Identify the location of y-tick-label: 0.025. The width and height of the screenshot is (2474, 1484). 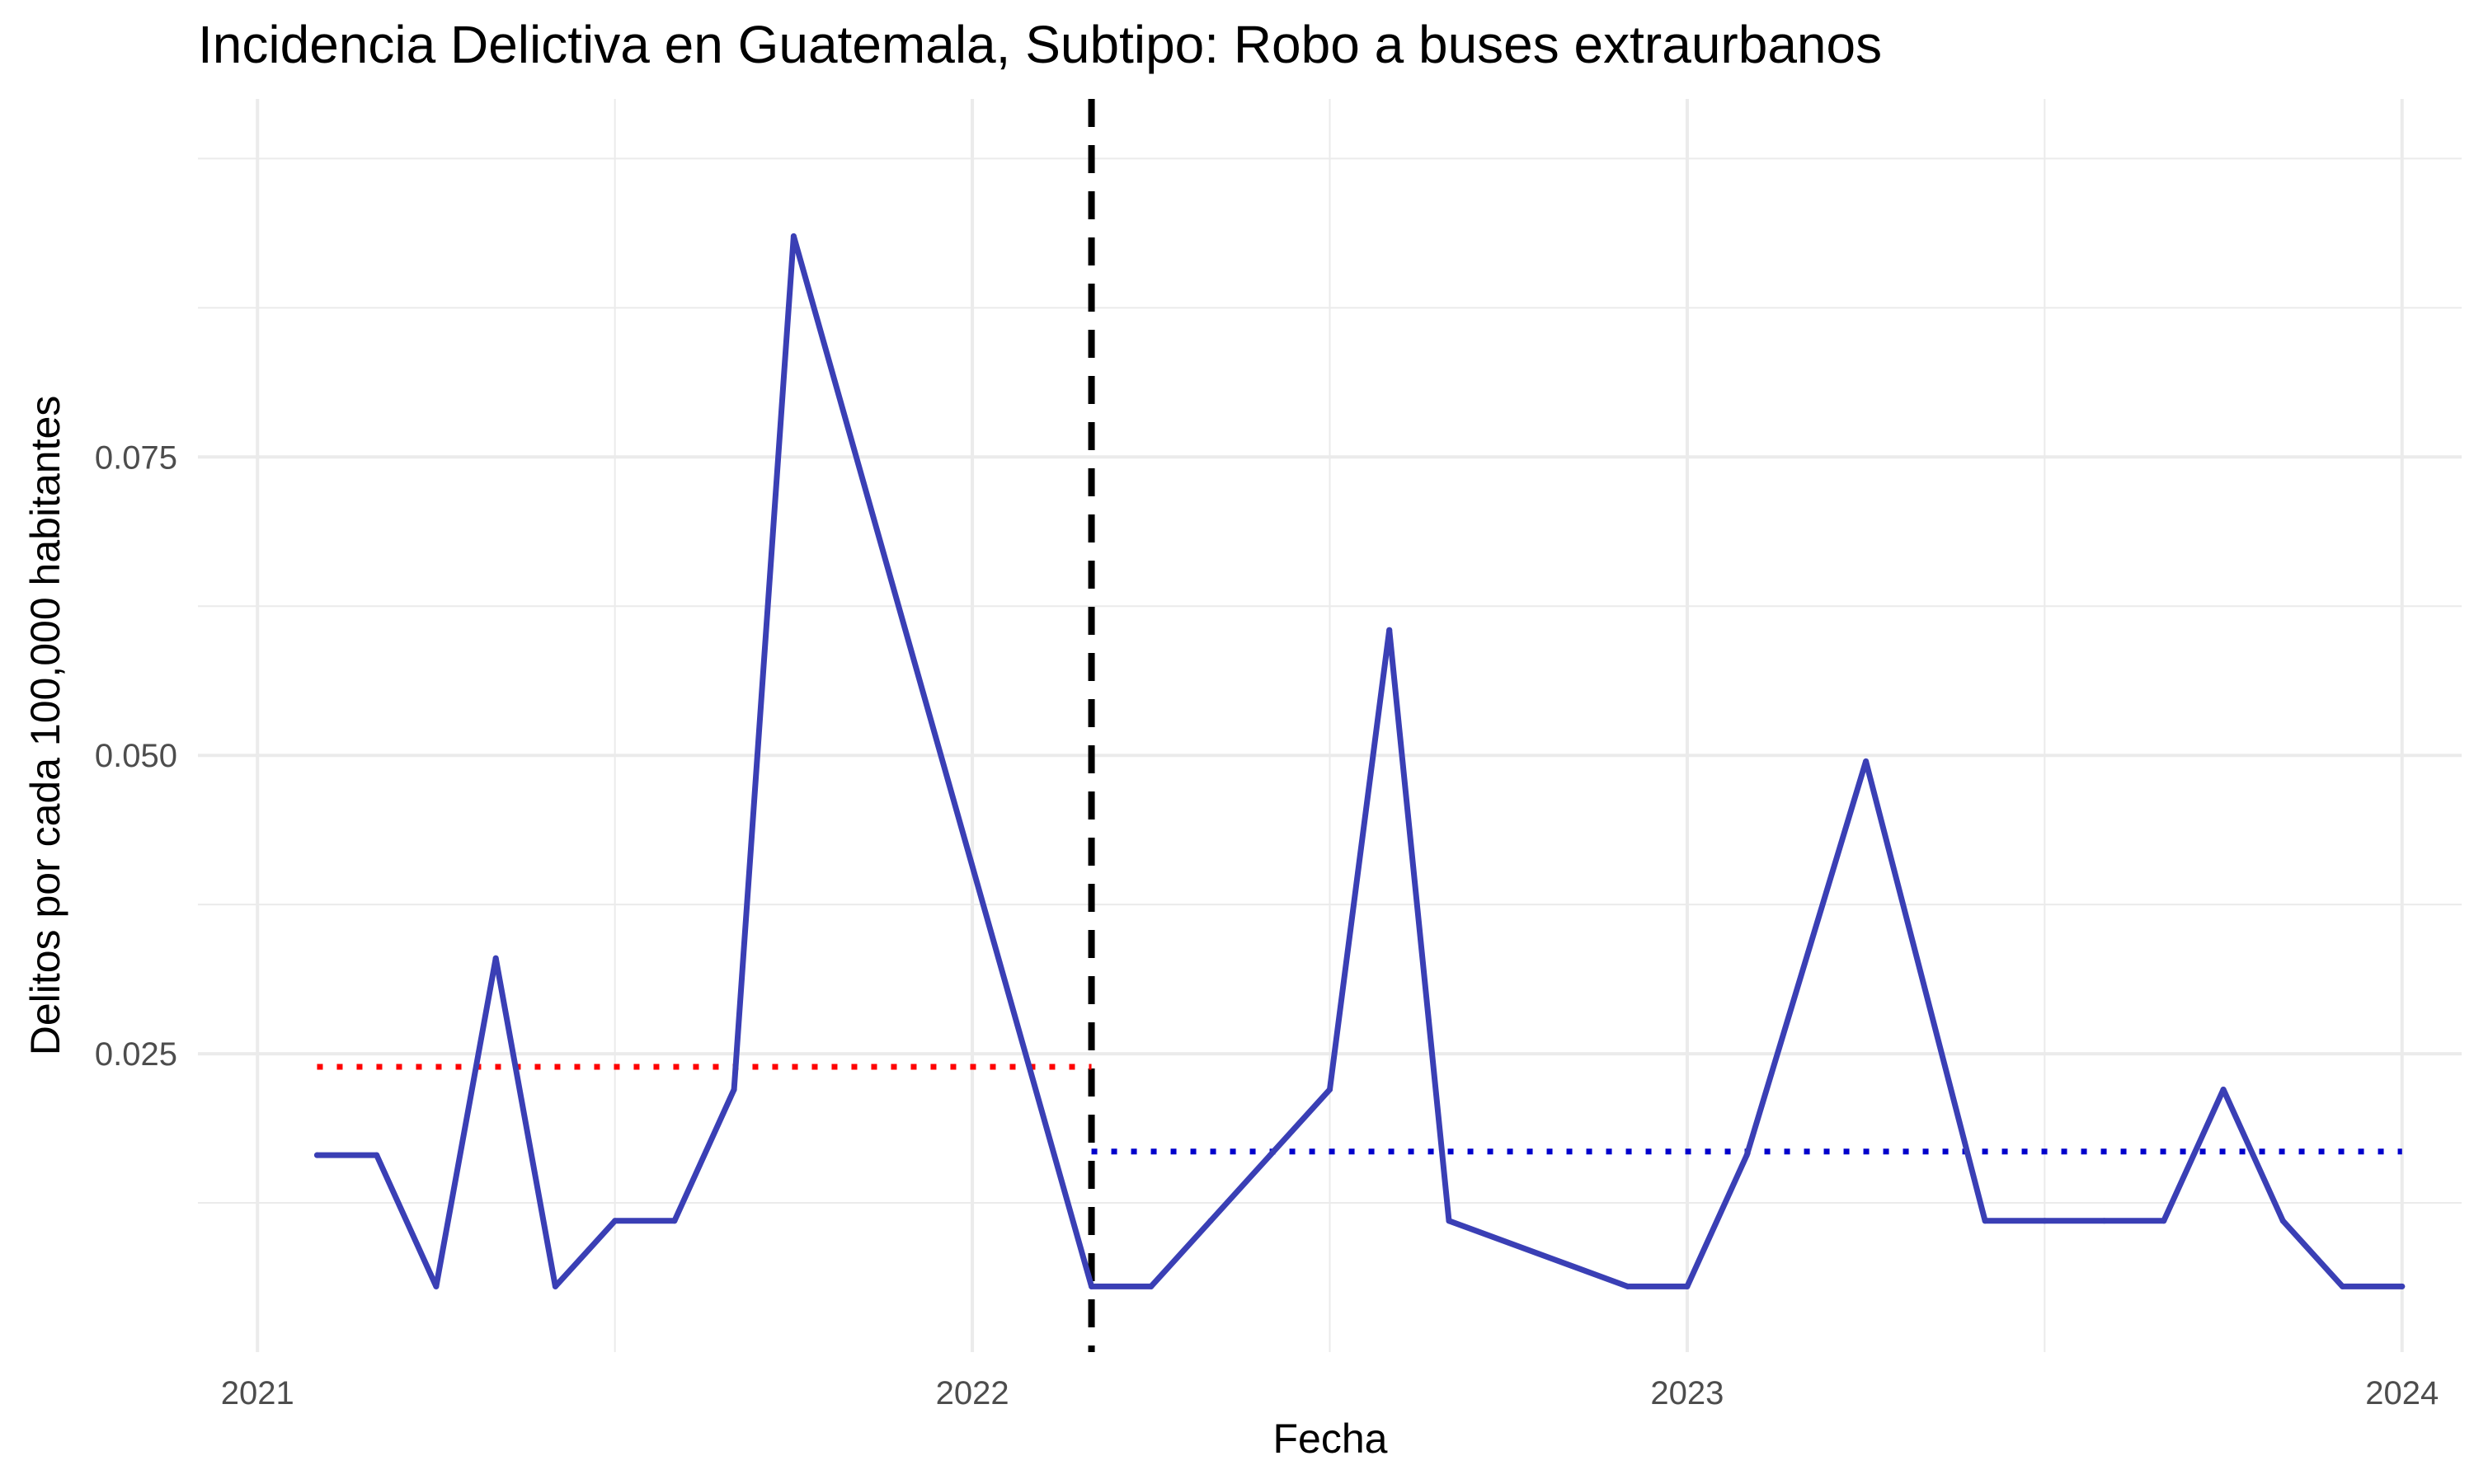
(136, 1054).